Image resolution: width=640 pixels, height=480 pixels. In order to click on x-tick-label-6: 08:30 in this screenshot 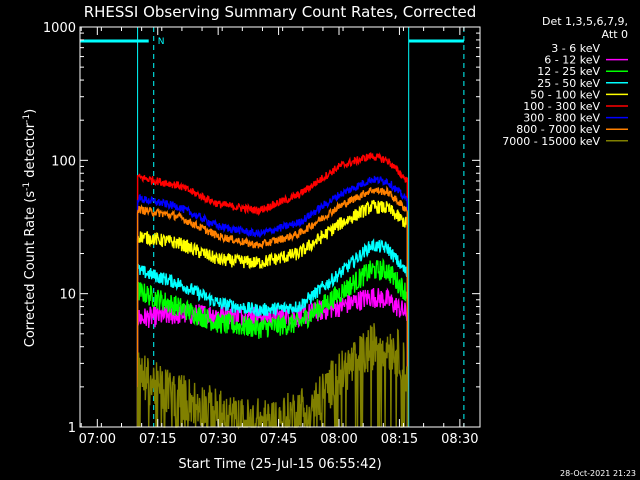, I will do `click(459, 439)`.